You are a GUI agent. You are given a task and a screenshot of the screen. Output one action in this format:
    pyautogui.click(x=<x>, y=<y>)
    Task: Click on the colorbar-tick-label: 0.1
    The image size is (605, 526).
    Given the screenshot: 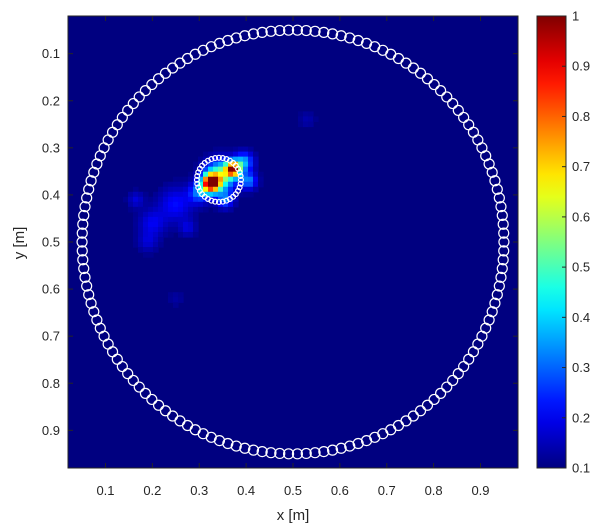 What is the action you would take?
    pyautogui.click(x=581, y=468)
    